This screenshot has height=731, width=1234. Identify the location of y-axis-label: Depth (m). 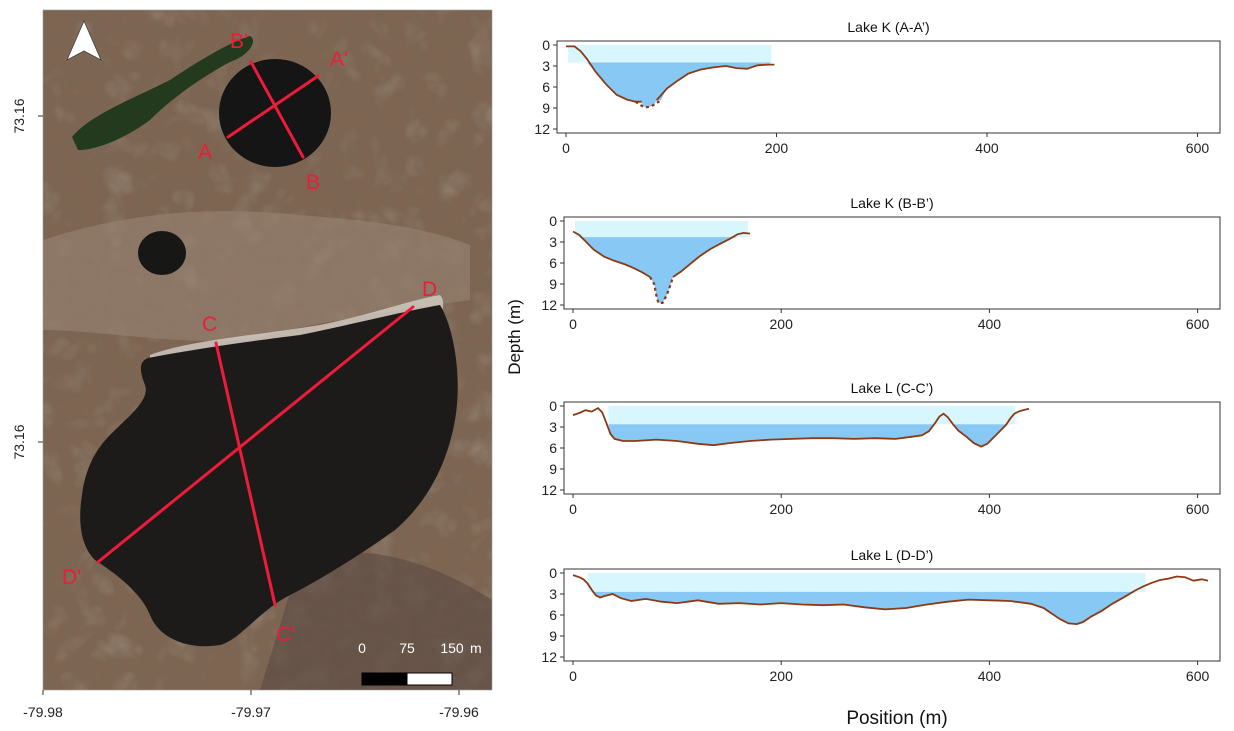
(514, 337).